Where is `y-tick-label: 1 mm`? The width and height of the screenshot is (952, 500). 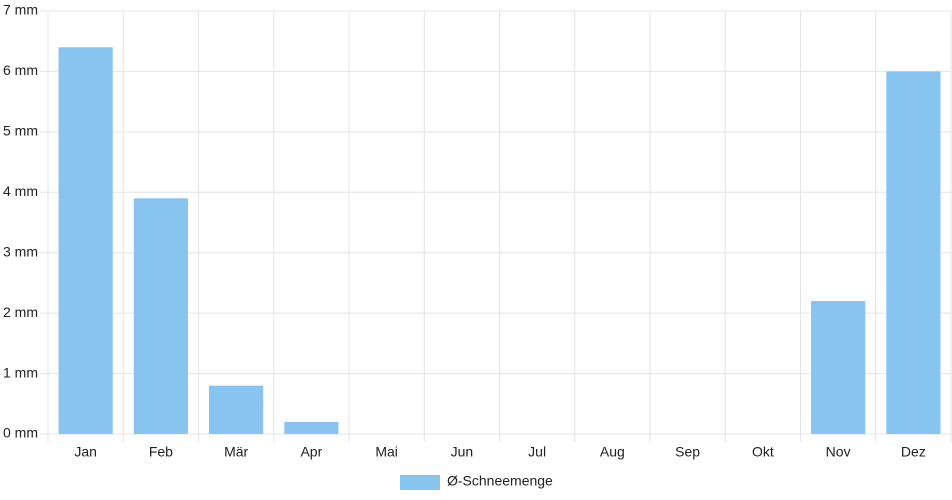 y-tick-label: 1 mm is located at coordinates (20, 372).